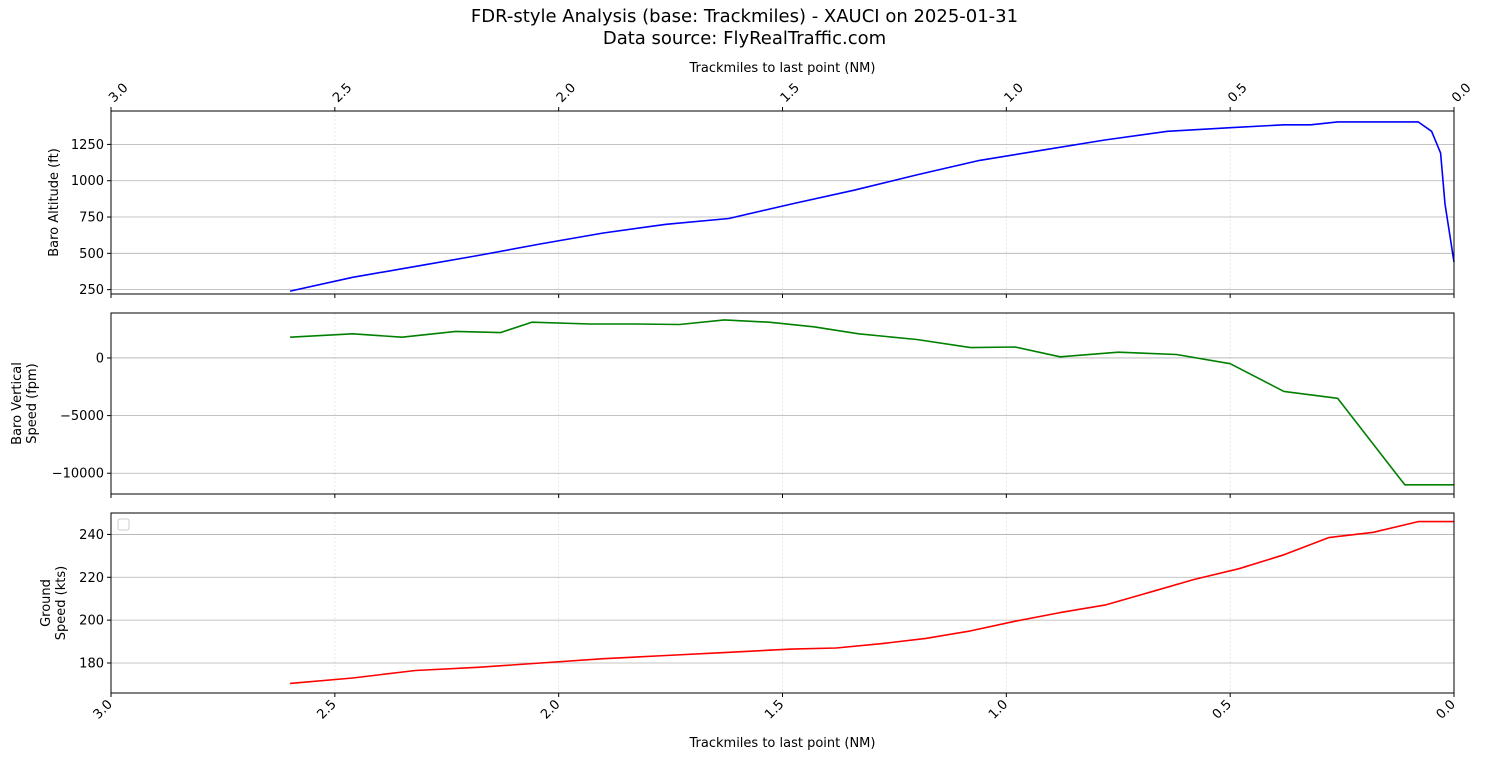  What do you see at coordinates (1446, 709) in the screenshot?
I see `x-tick-label-bottom: 0.0` at bounding box center [1446, 709].